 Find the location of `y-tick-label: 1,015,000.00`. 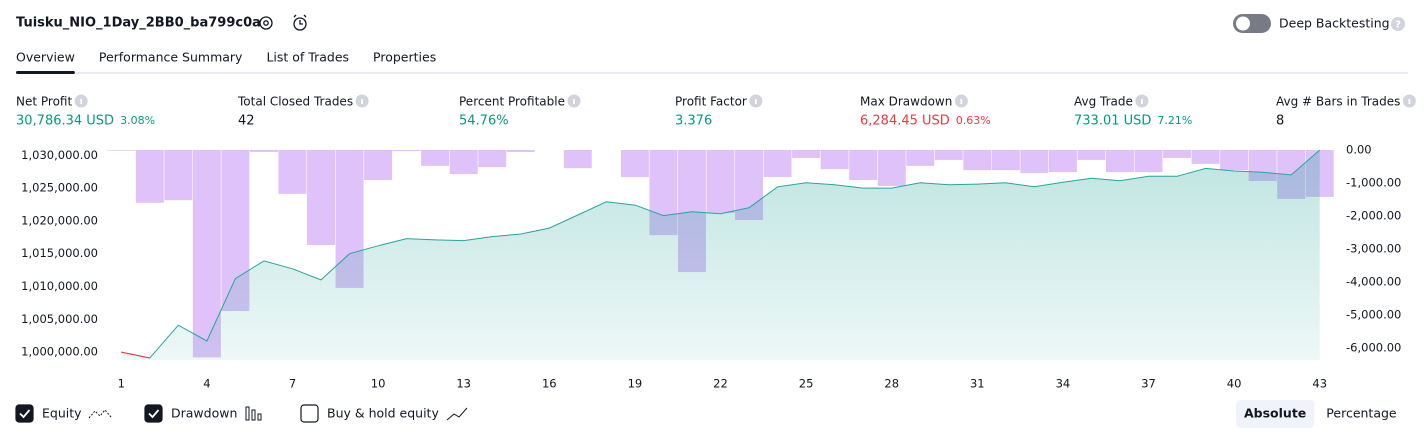

y-tick-label: 1,015,000.00 is located at coordinates (59, 253).